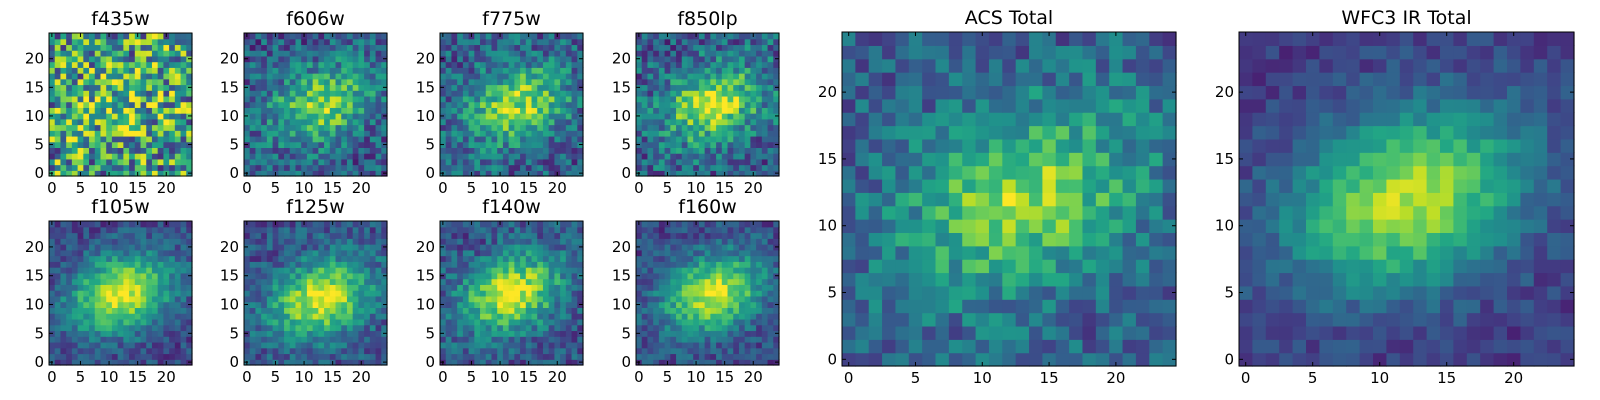 This screenshot has width=1600, height=400. Describe the element at coordinates (430, 362) in the screenshot. I see `y-tick-label: 0` at that location.